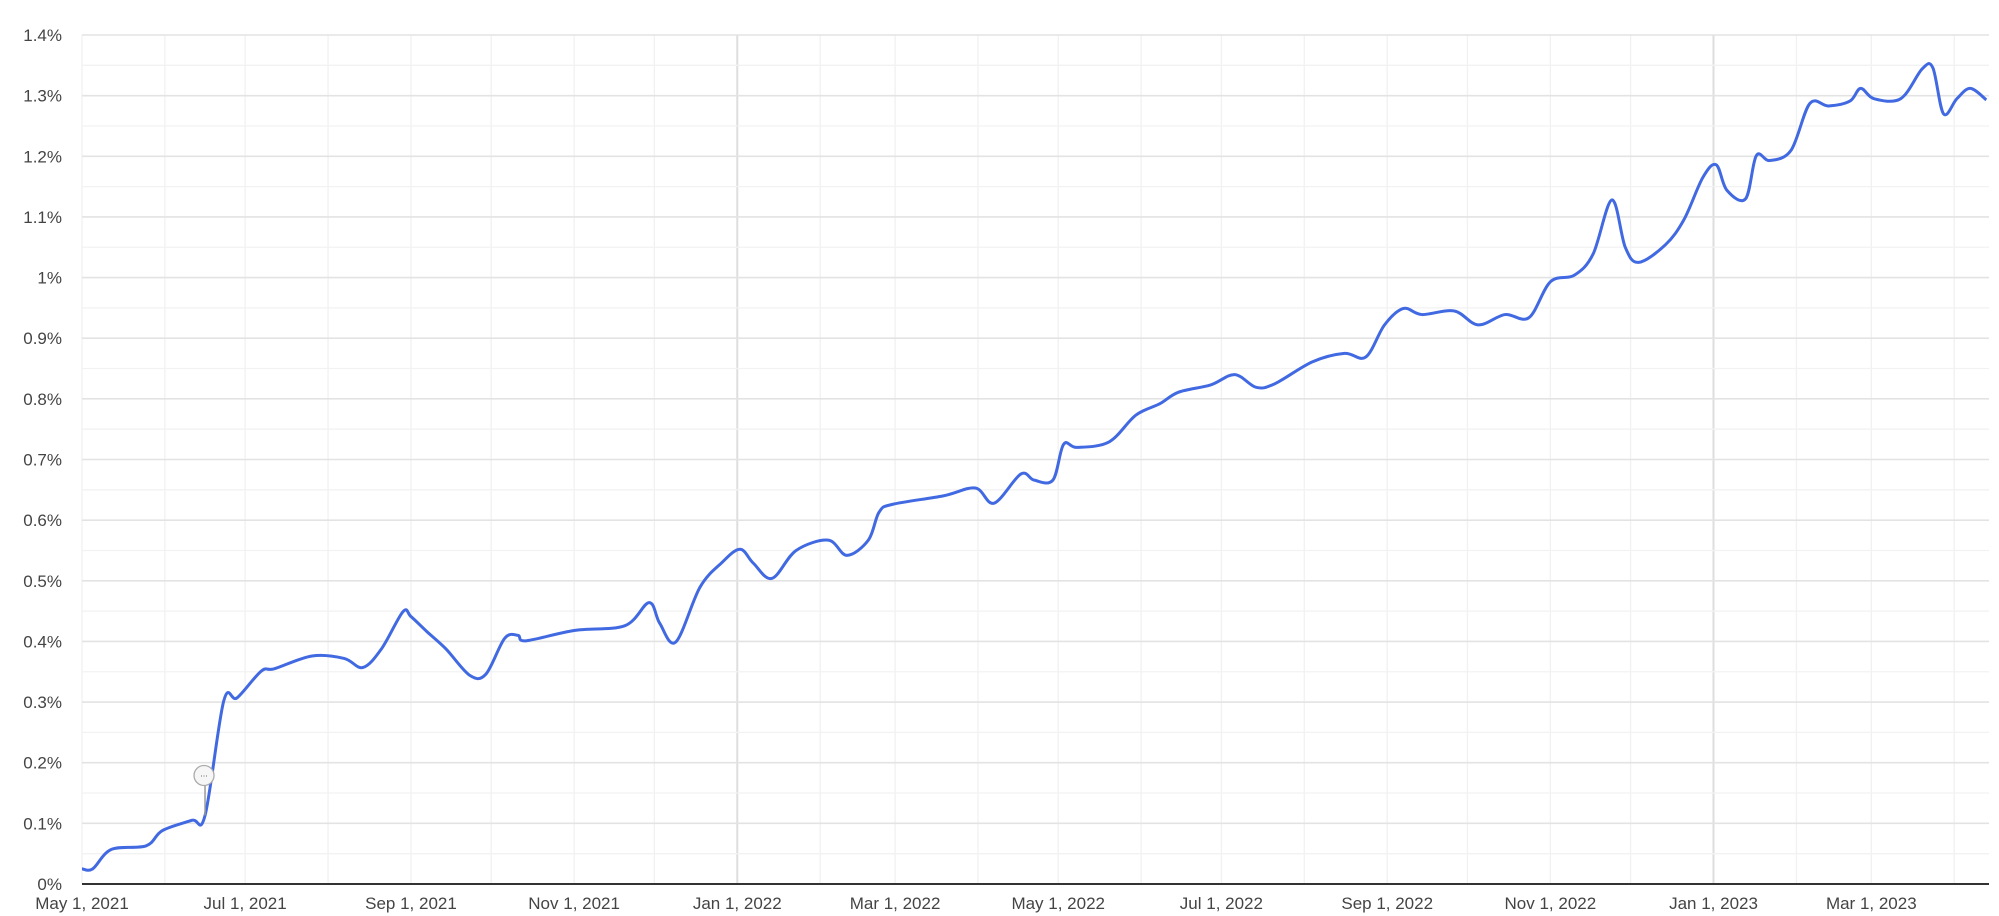 Image resolution: width=1999 pixels, height=916 pixels. Describe the element at coordinates (42, 156) in the screenshot. I see `y-tick-label: 1.2%` at that location.